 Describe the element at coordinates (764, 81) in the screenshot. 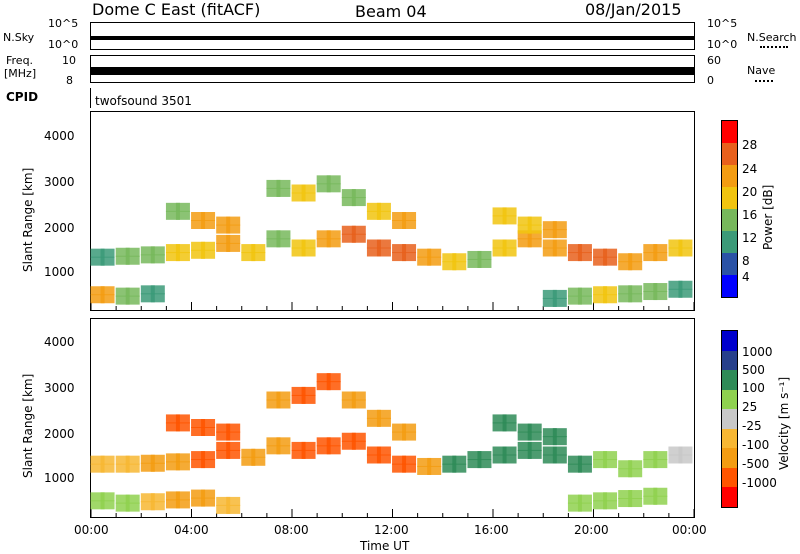

I see `nave-legend-line` at that location.